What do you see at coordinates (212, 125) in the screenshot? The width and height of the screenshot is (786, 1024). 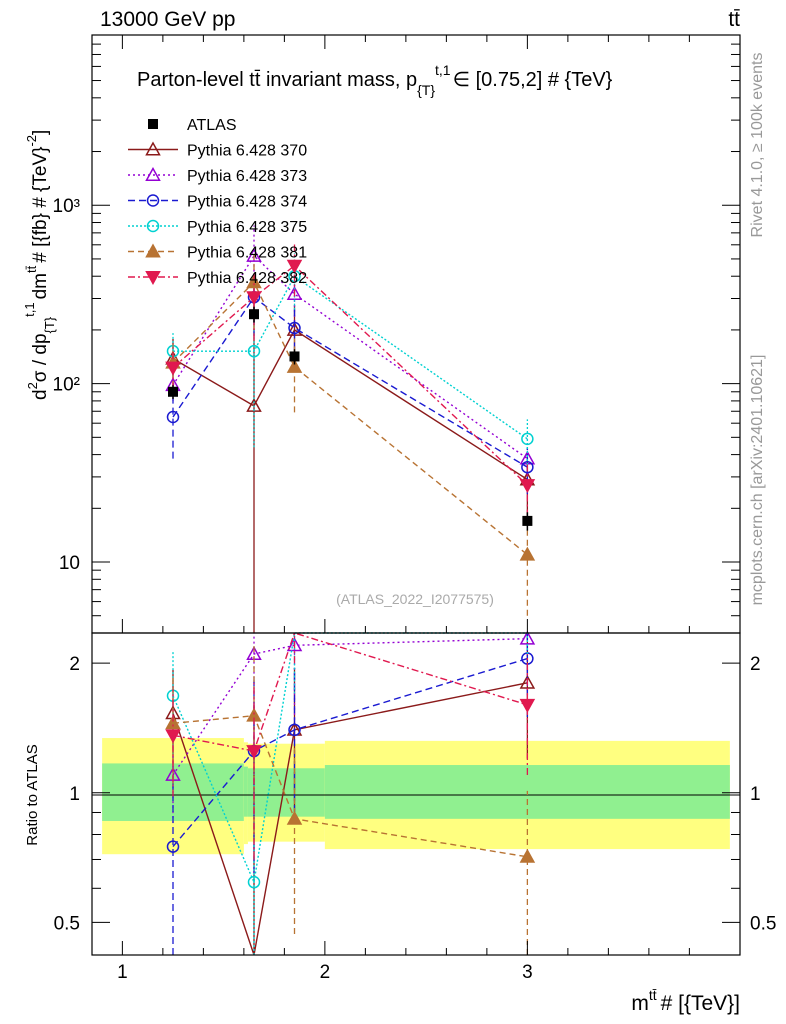 I see `legend-label-atlas: ATLAS` at bounding box center [212, 125].